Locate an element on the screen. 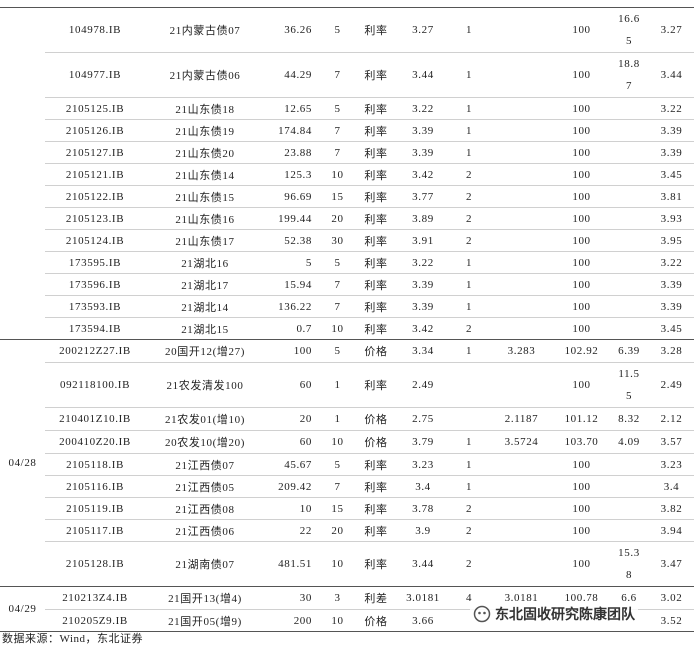 This screenshot has height=650, width=694. table-row: 2105118.IB 21江西债07 45.67 5 利率 3.23 1 100 3.23 is located at coordinates (347, 464).